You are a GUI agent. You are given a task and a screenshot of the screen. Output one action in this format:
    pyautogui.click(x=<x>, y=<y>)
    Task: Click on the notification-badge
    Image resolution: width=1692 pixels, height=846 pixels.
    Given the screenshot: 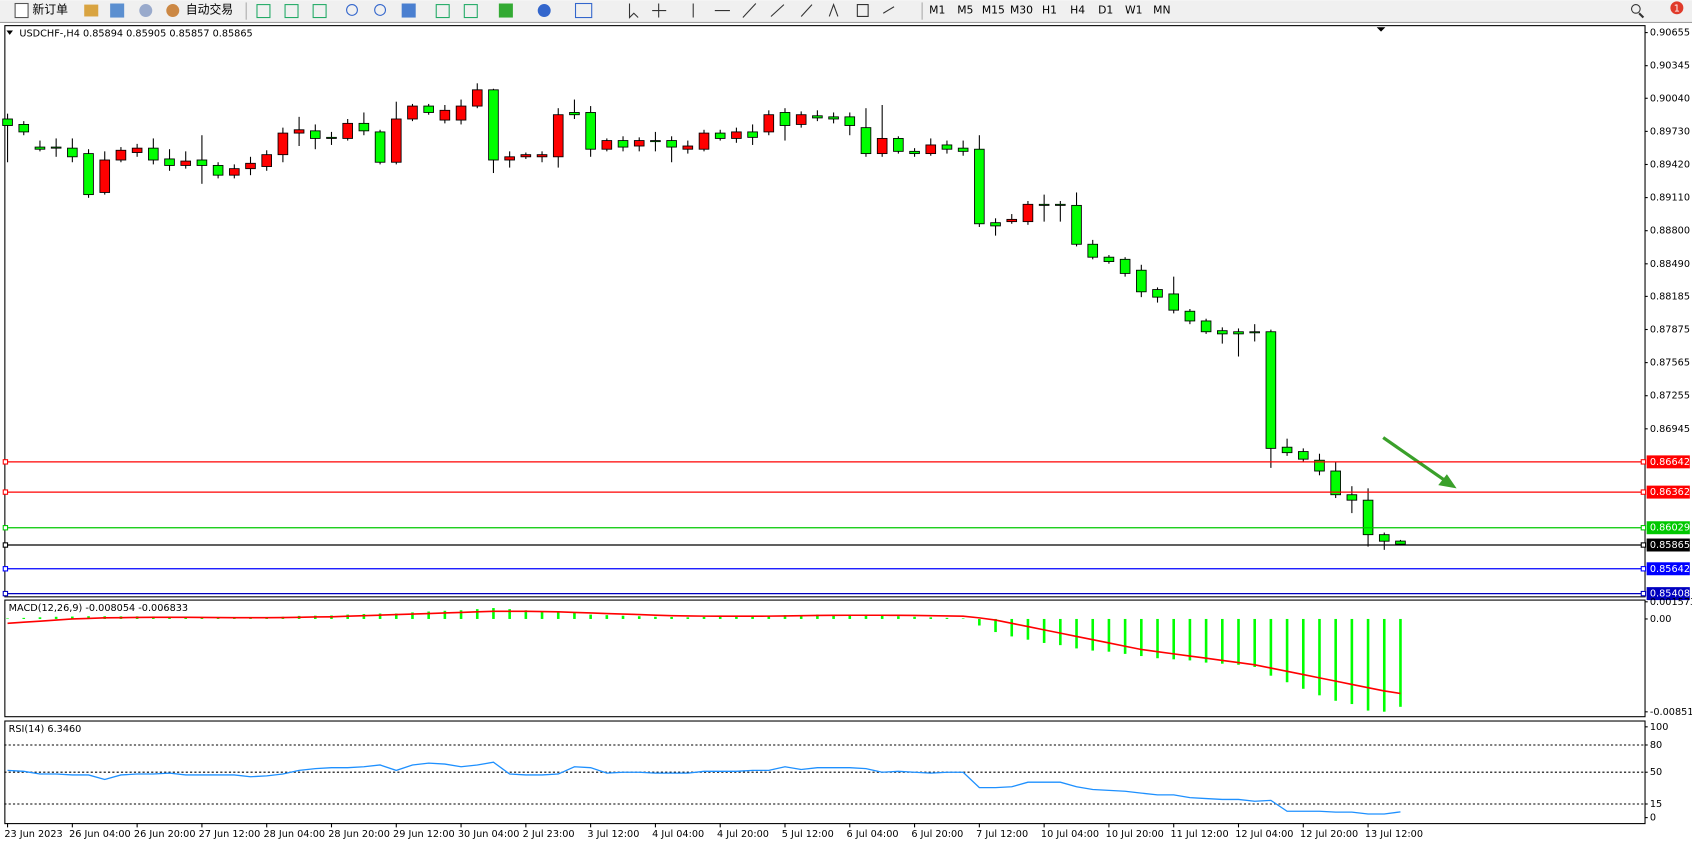 What is the action you would take?
    pyautogui.click(x=1677, y=8)
    